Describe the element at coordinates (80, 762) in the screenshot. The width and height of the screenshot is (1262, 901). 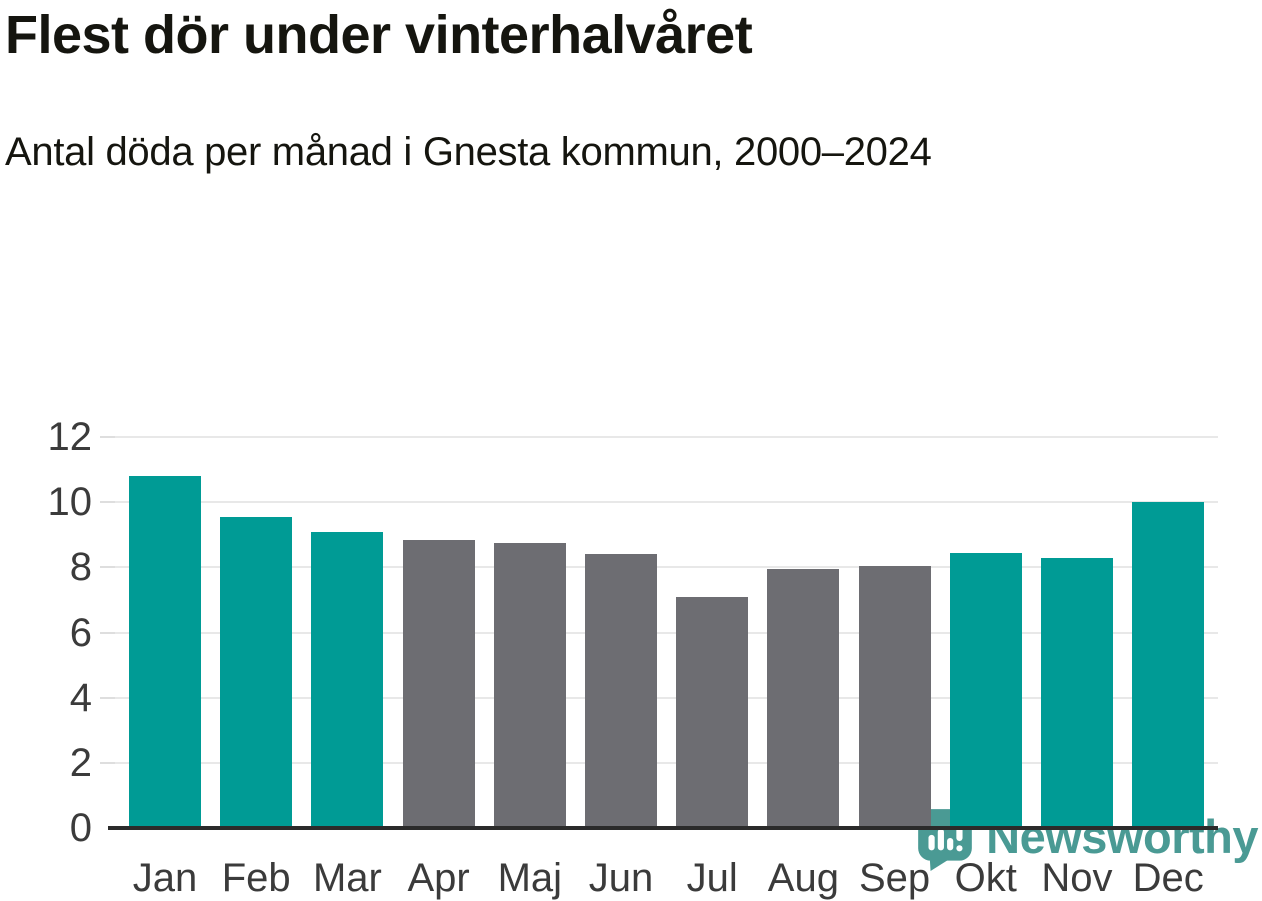
I see `y-axis-label-2: 2` at that location.